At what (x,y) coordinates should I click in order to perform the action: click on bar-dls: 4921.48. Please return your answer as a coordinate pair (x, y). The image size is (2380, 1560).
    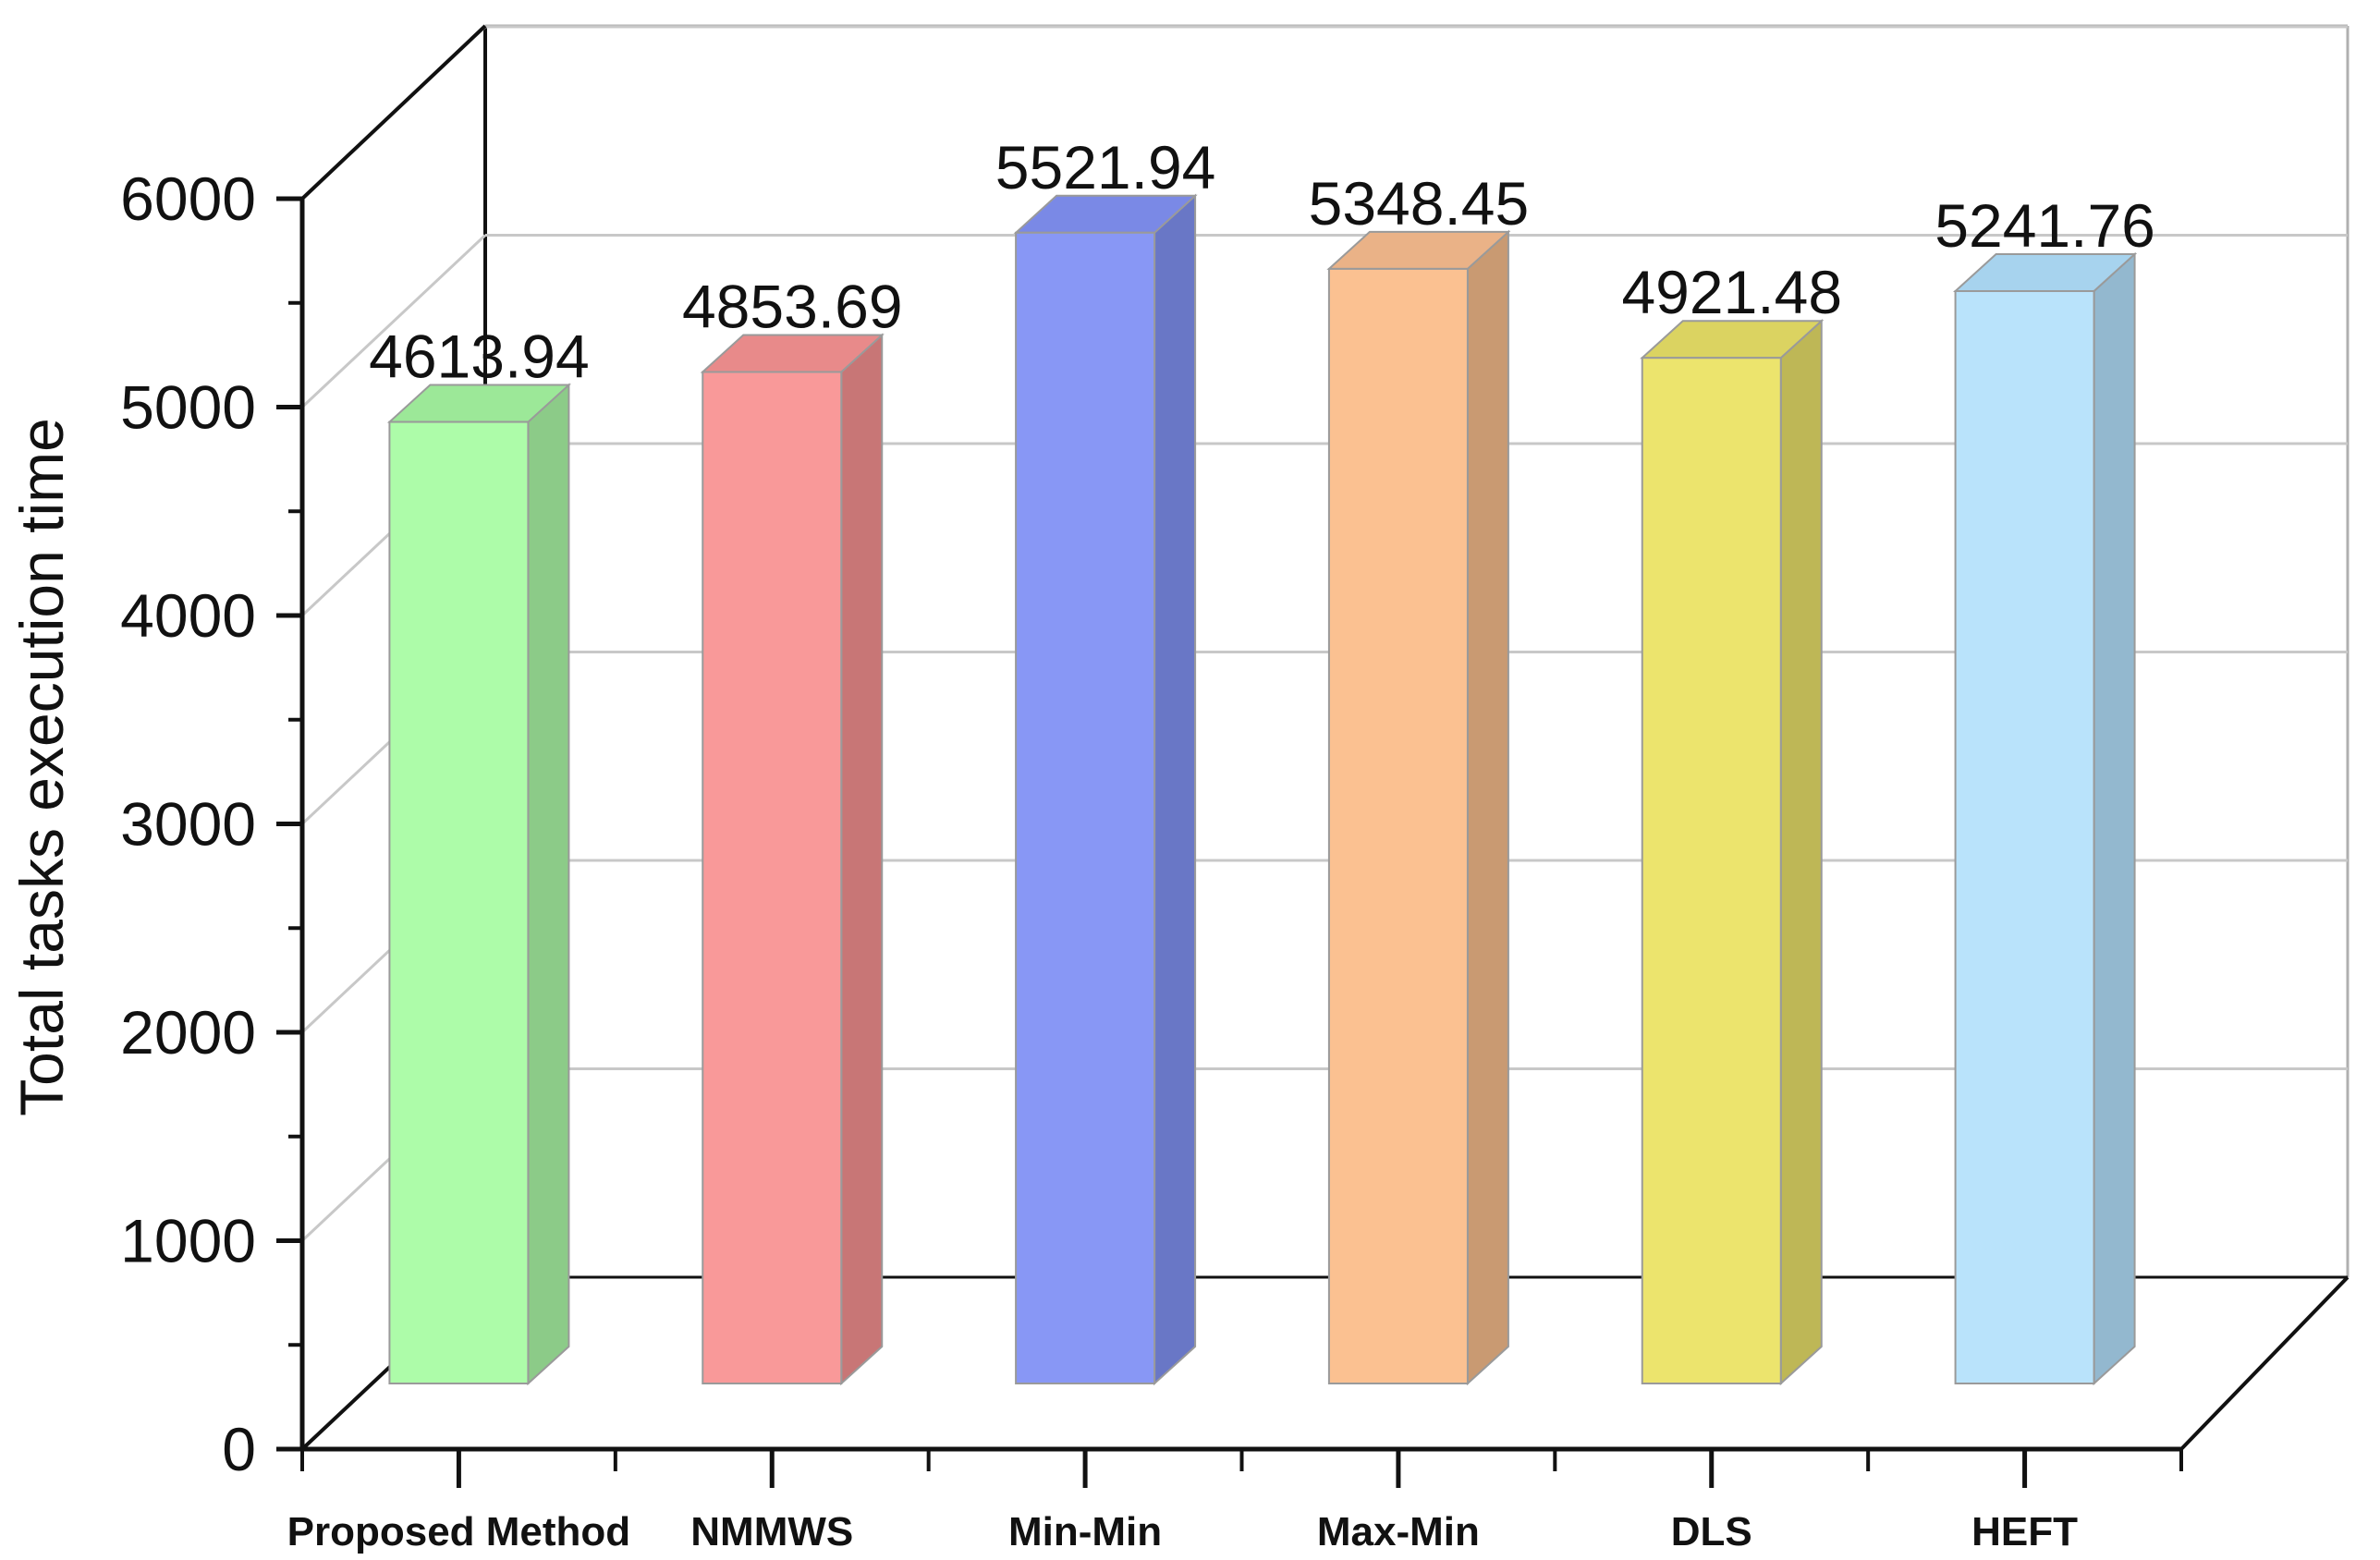
    Looking at the image, I should click on (1731, 822).